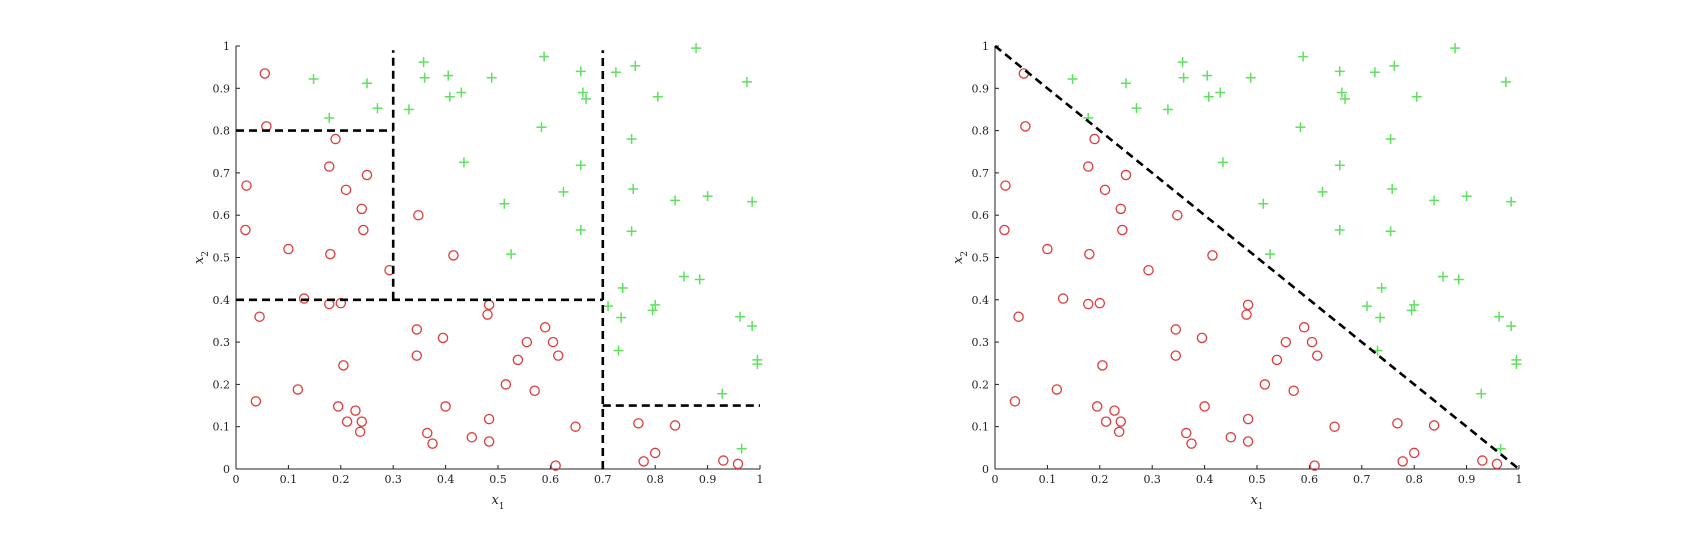  I want to click on y-tick-label: 0.6, so click(222, 215).